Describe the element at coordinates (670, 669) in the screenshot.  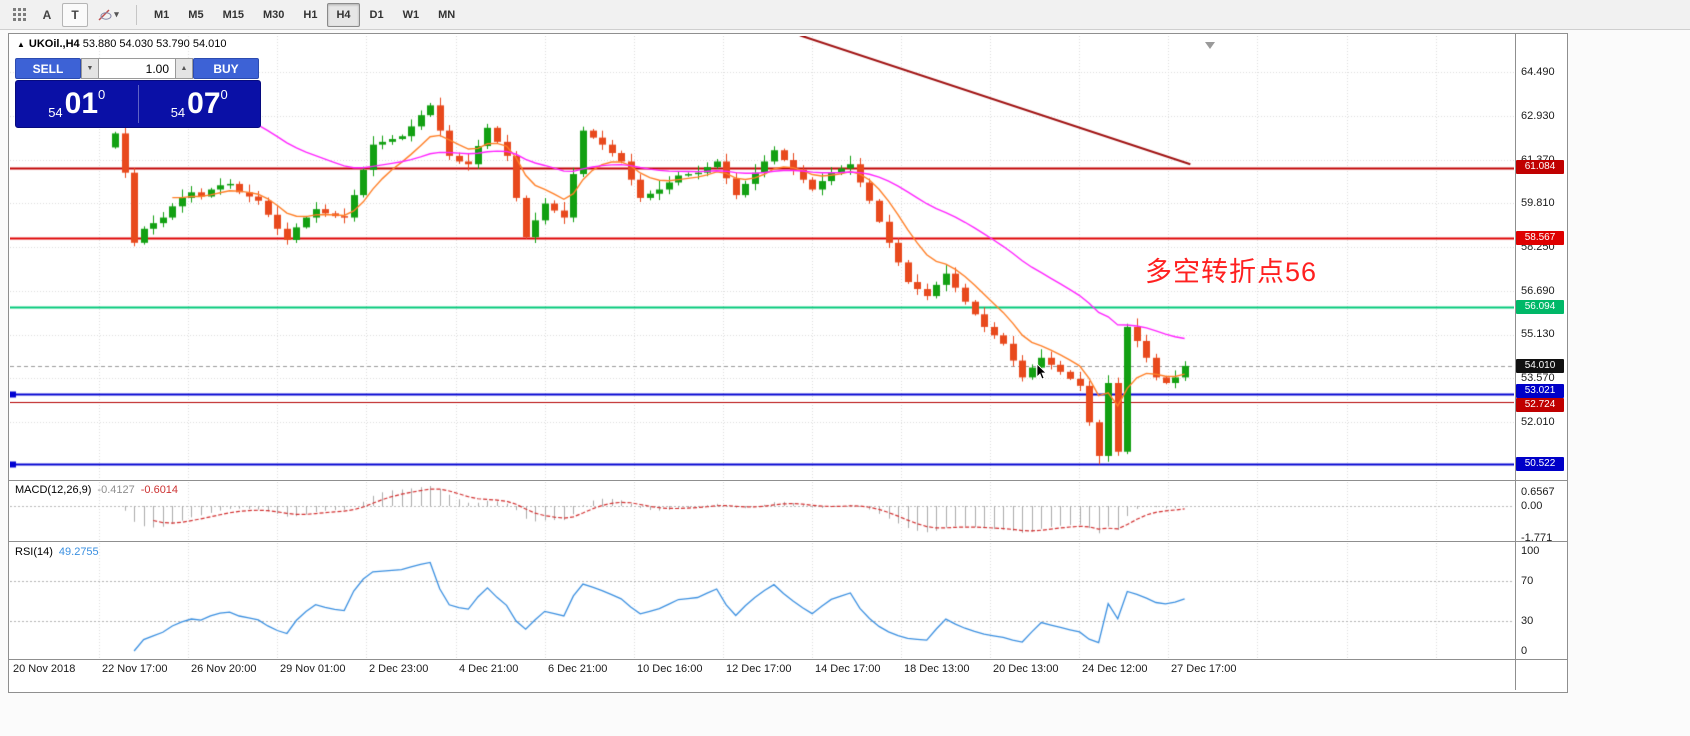
I see `time-tick: 10 Dec 16:00` at that location.